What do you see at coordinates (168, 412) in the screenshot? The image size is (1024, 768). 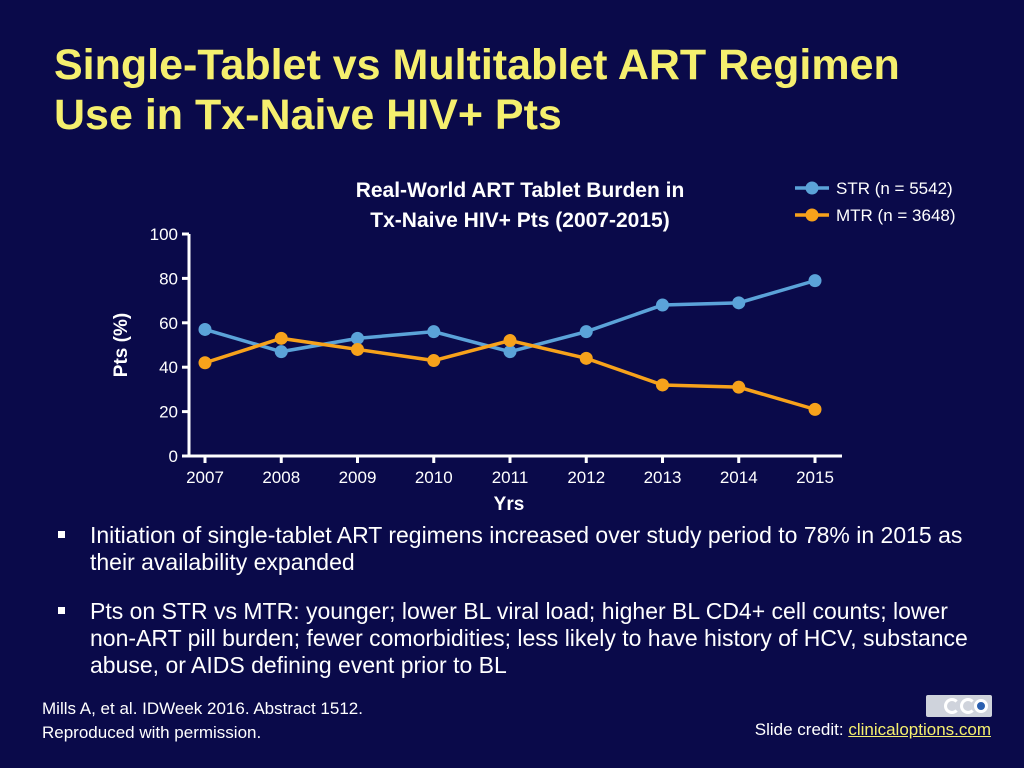 I see `y-tick-label: 20` at bounding box center [168, 412].